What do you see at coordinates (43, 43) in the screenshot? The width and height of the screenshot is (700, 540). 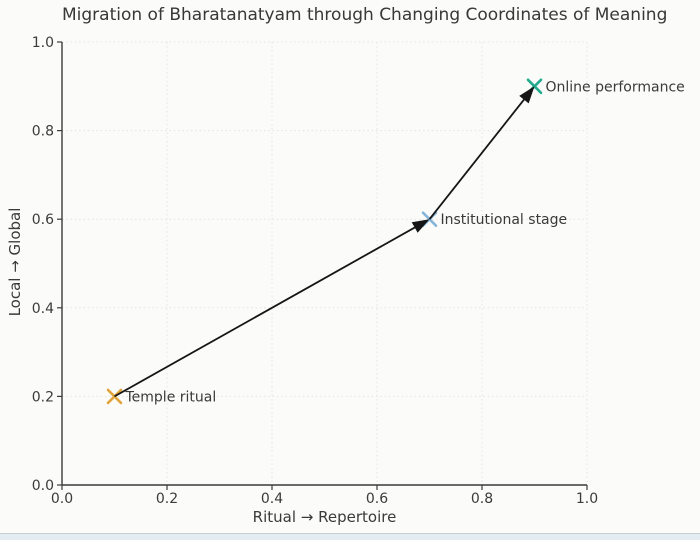 I see `y-tick-label: 1.0` at bounding box center [43, 43].